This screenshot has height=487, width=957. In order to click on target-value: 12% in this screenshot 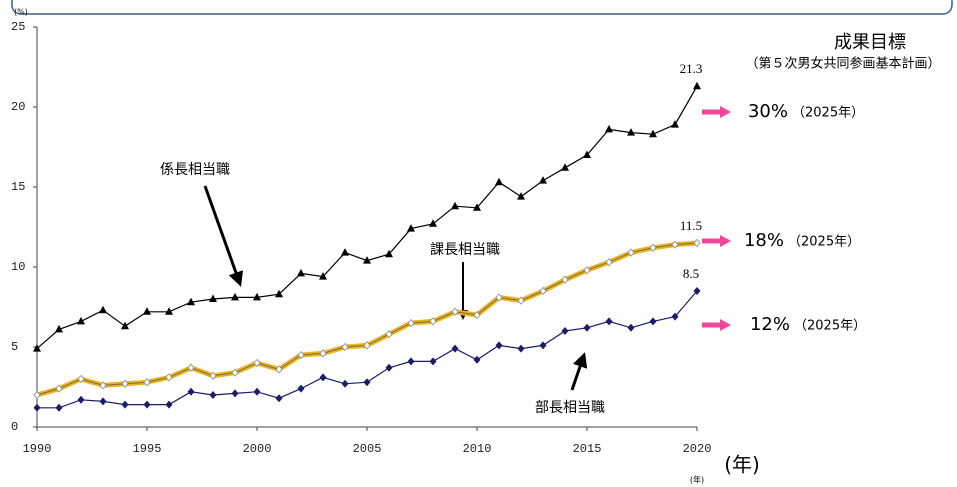, I will do `click(770, 324)`.